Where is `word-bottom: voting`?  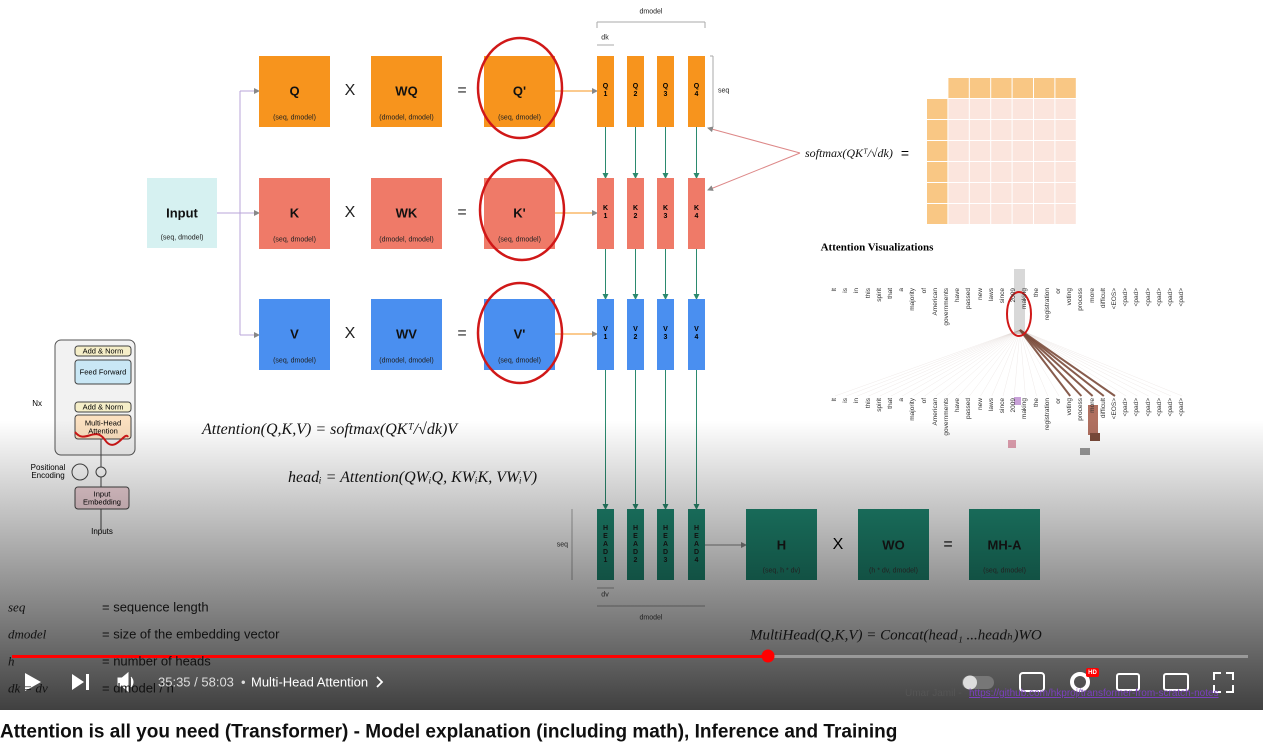
word-bottom: voting is located at coordinates (1069, 407).